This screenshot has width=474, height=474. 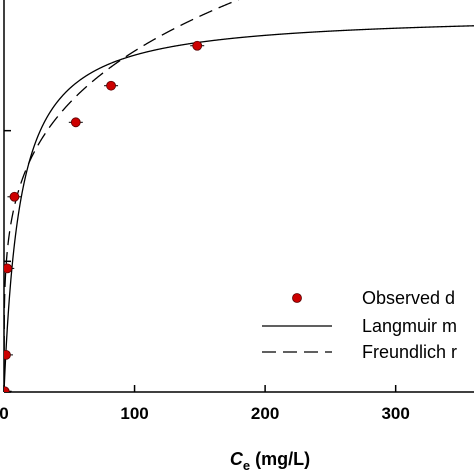 What do you see at coordinates (265, 413) in the screenshot?
I see `x-tick-label: 200` at bounding box center [265, 413].